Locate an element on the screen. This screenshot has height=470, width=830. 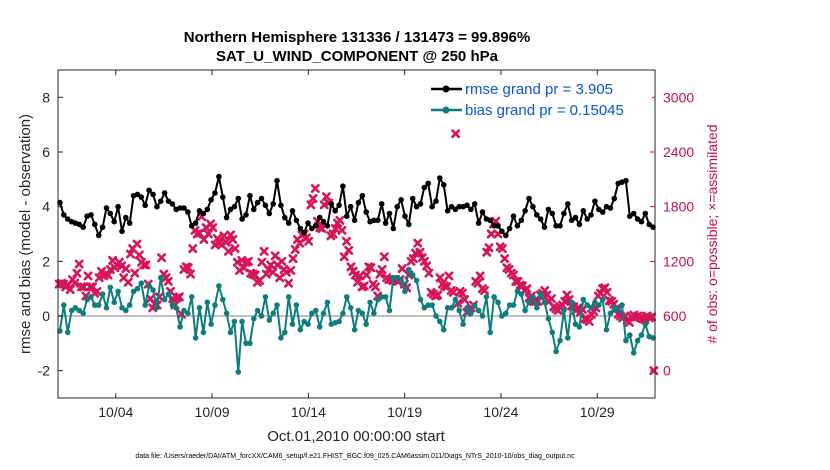
y-right-tick-label: 2400 is located at coordinates (678, 152).